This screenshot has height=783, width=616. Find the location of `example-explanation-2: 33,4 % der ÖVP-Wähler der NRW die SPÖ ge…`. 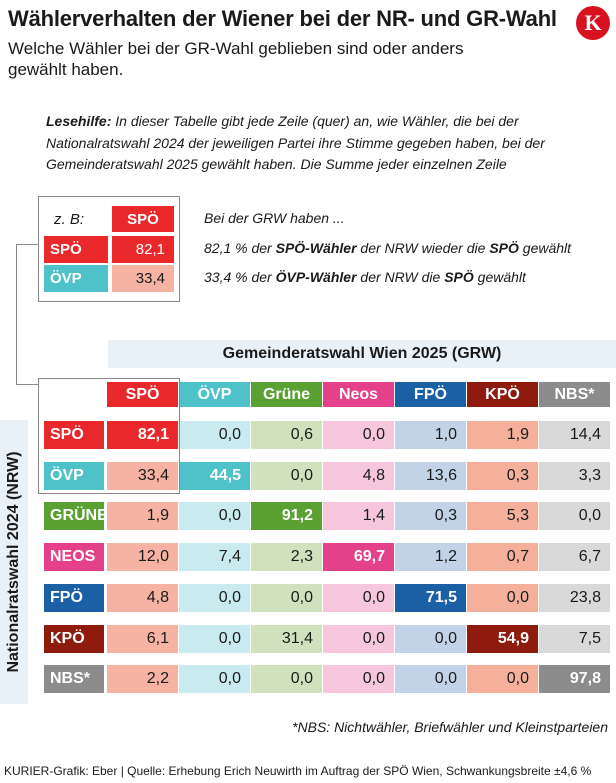

example-explanation-2: 33,4 % der ÖVP-Wähler der NRW die SPÖ ge… is located at coordinates (365, 277).